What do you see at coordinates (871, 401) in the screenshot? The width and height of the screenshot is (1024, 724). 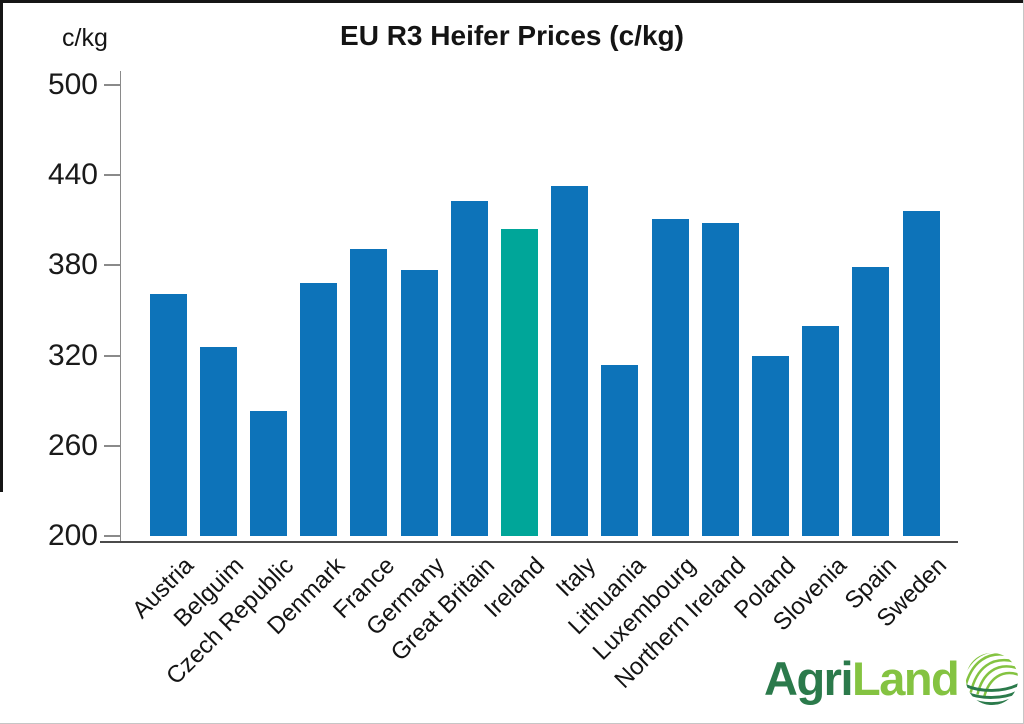 I see `bar-spain` at bounding box center [871, 401].